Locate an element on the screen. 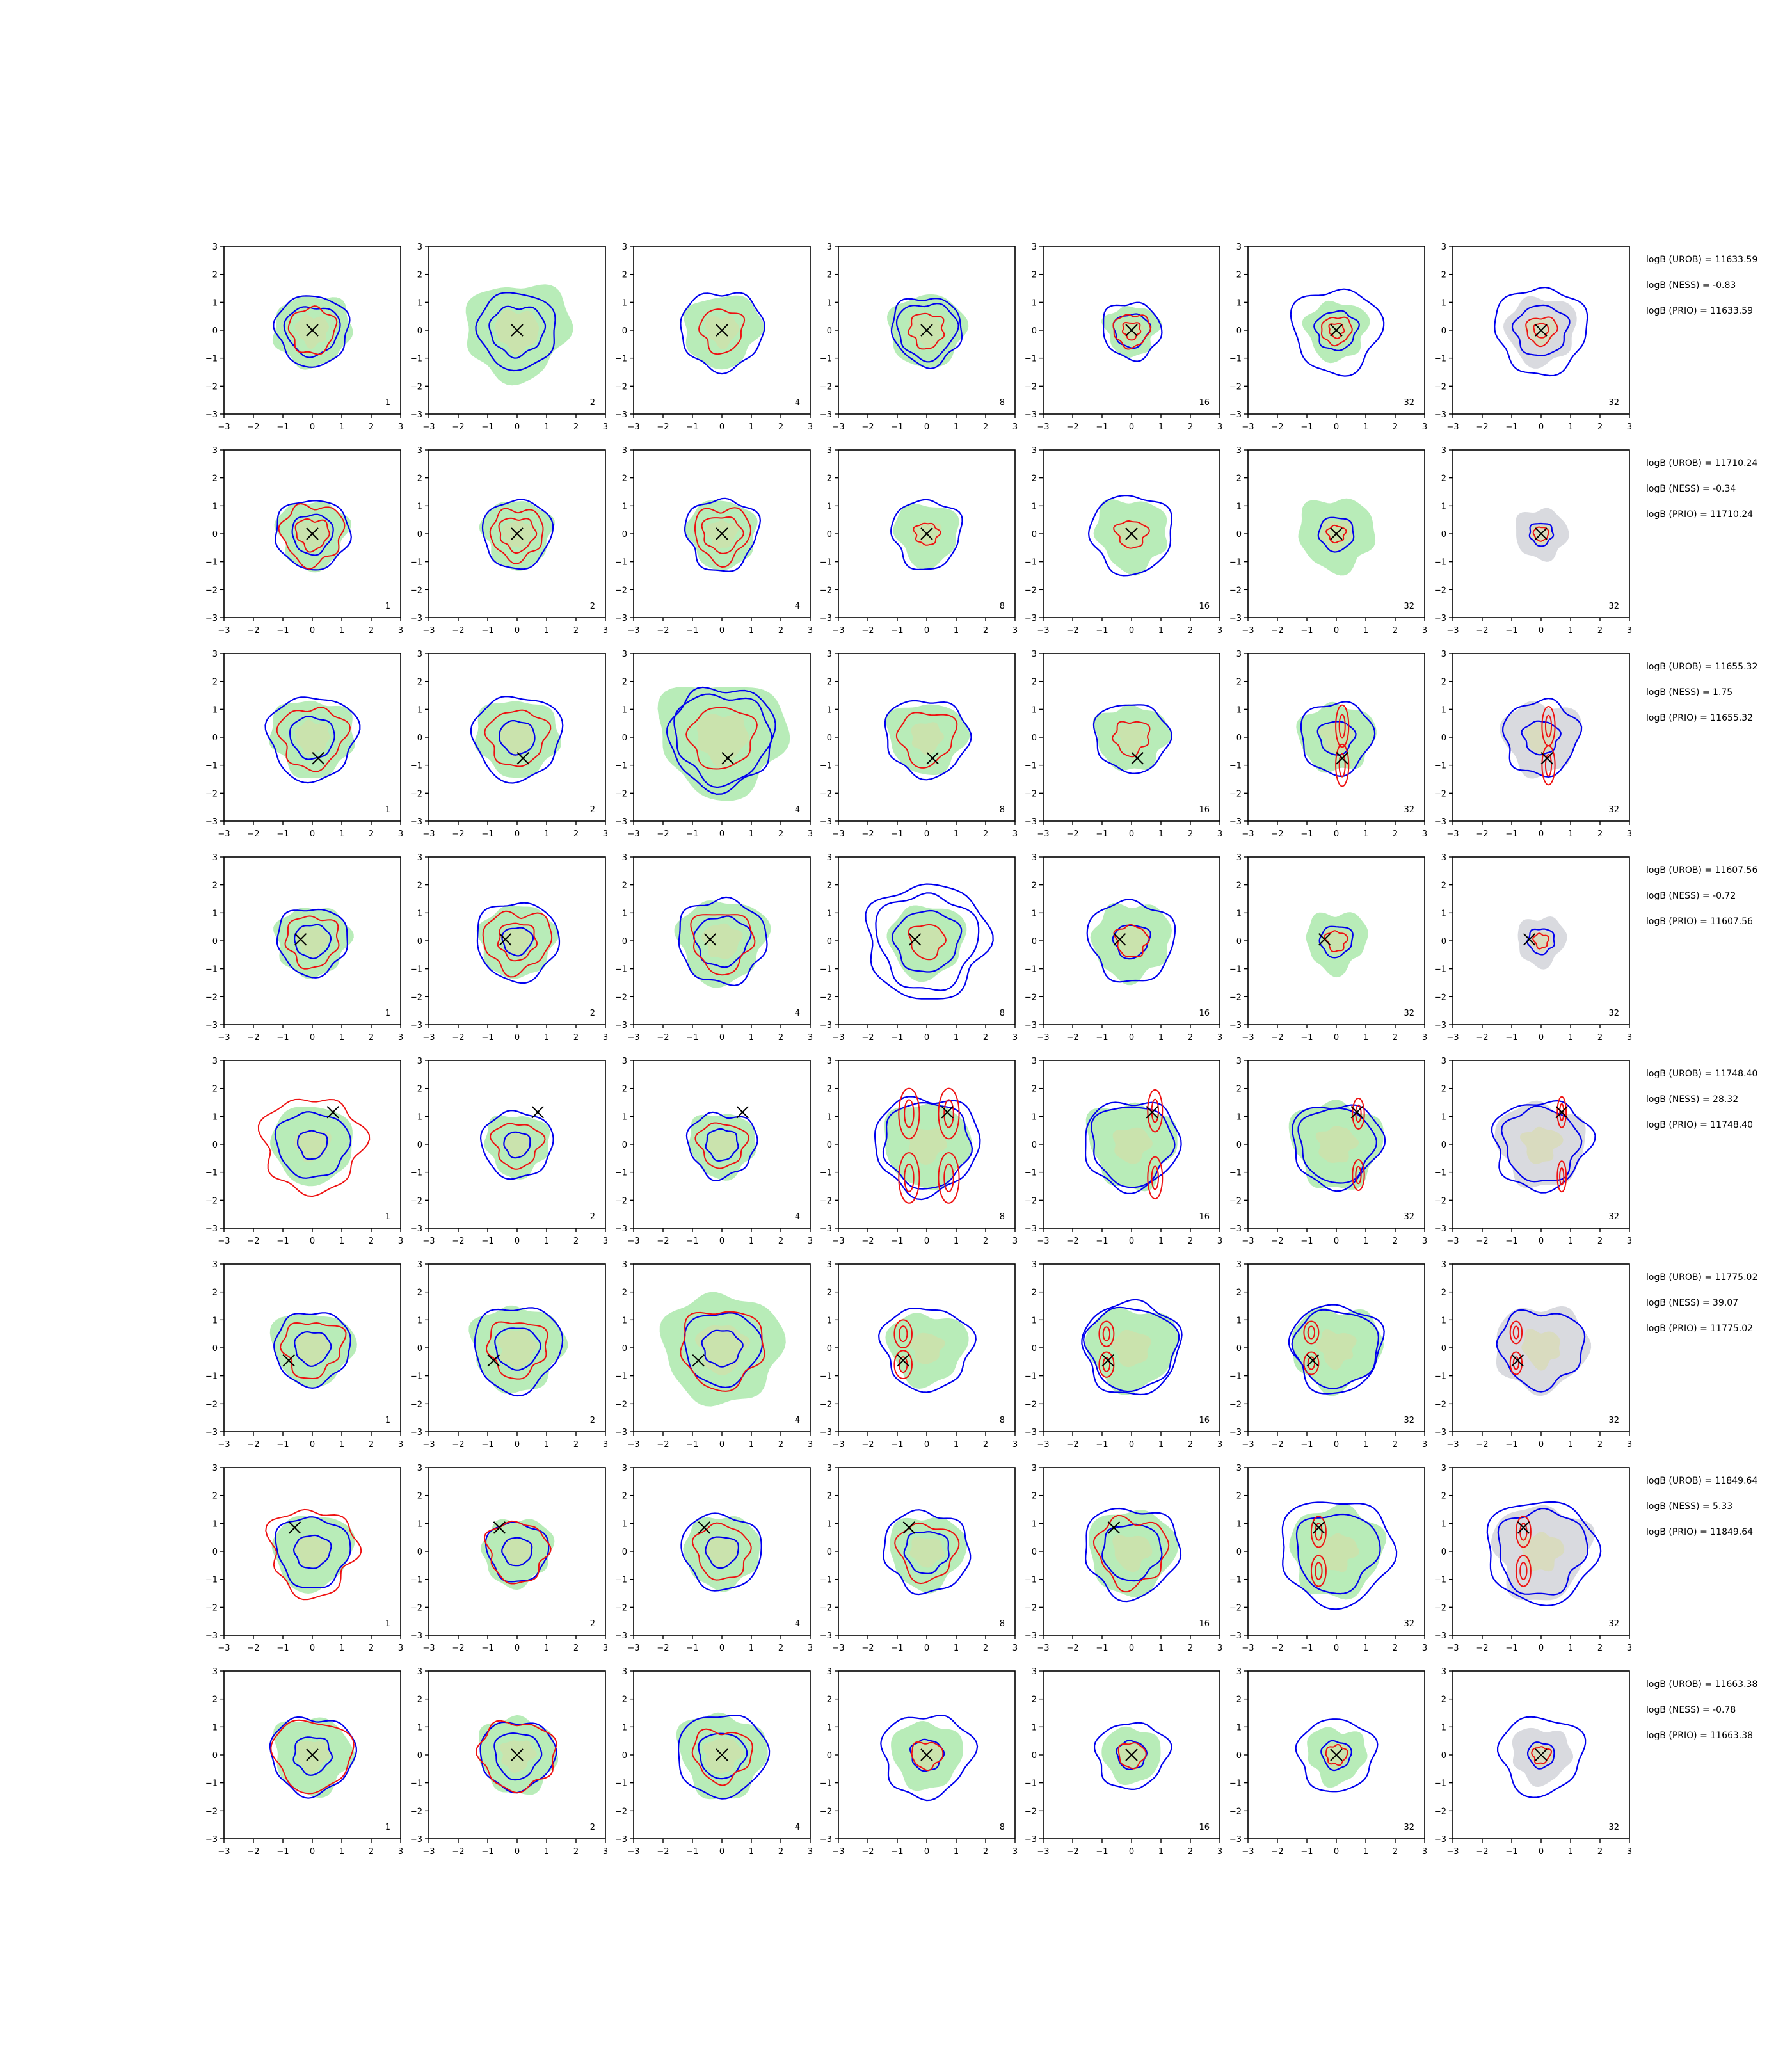 The image size is (1792, 2048). x-tick-label: 2 is located at coordinates (780, 1648).